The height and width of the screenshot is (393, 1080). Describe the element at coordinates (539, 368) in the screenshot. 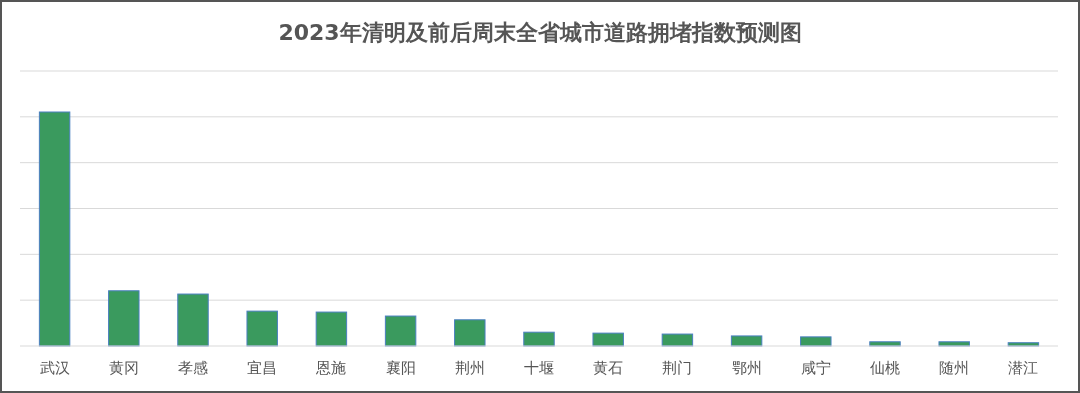

I see `x-tick-label: 十堰` at that location.